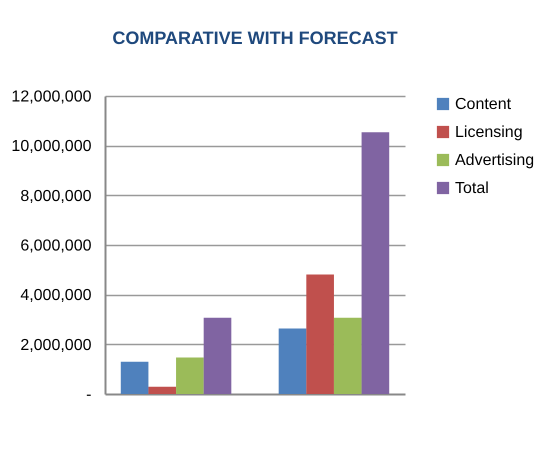 The width and height of the screenshot is (559, 453). What do you see at coordinates (472, 188) in the screenshot?
I see `legend-label: Total` at bounding box center [472, 188].